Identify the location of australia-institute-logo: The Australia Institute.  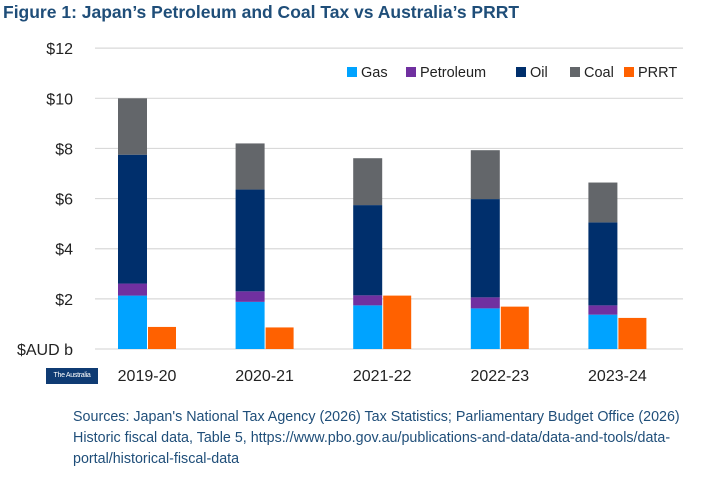
(72, 381).